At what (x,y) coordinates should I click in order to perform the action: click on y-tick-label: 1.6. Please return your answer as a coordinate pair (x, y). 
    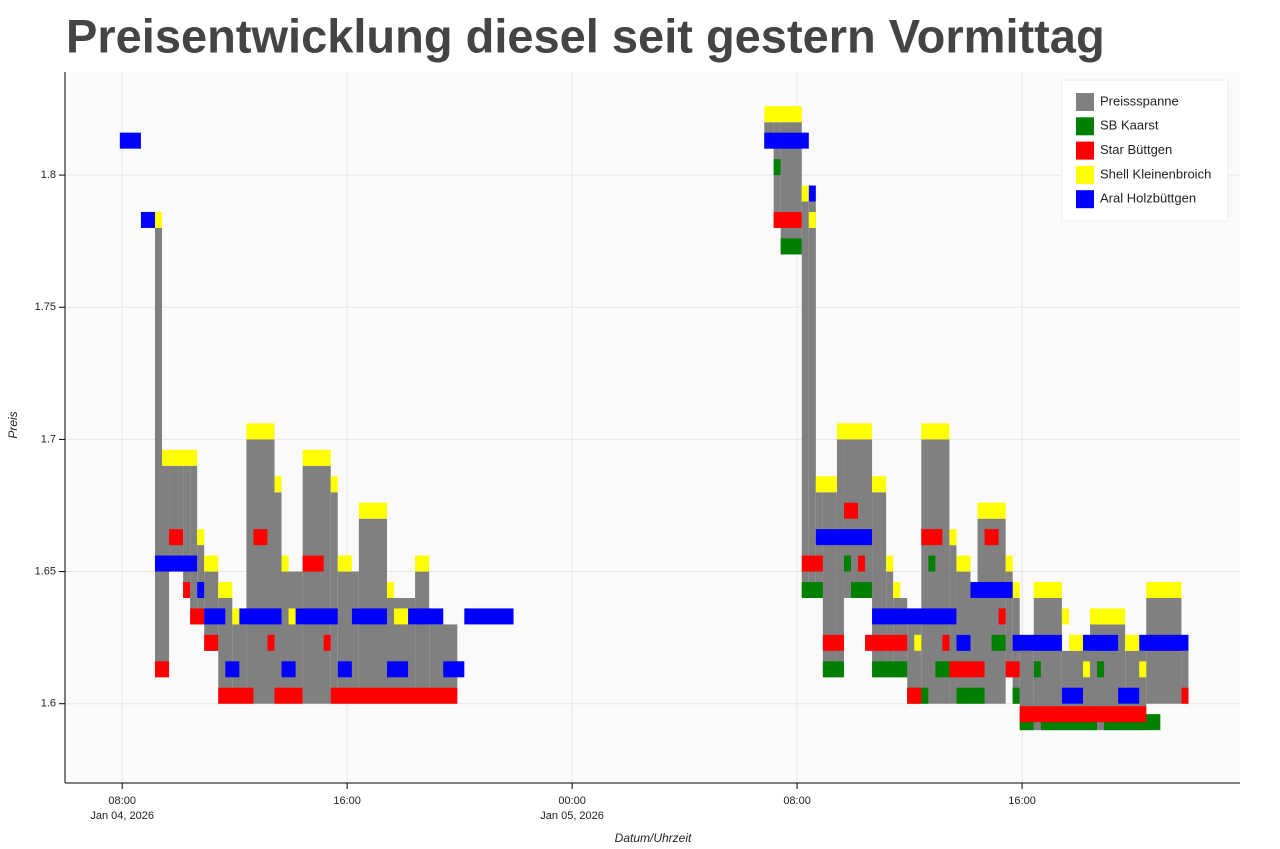
    Looking at the image, I should click on (48, 704).